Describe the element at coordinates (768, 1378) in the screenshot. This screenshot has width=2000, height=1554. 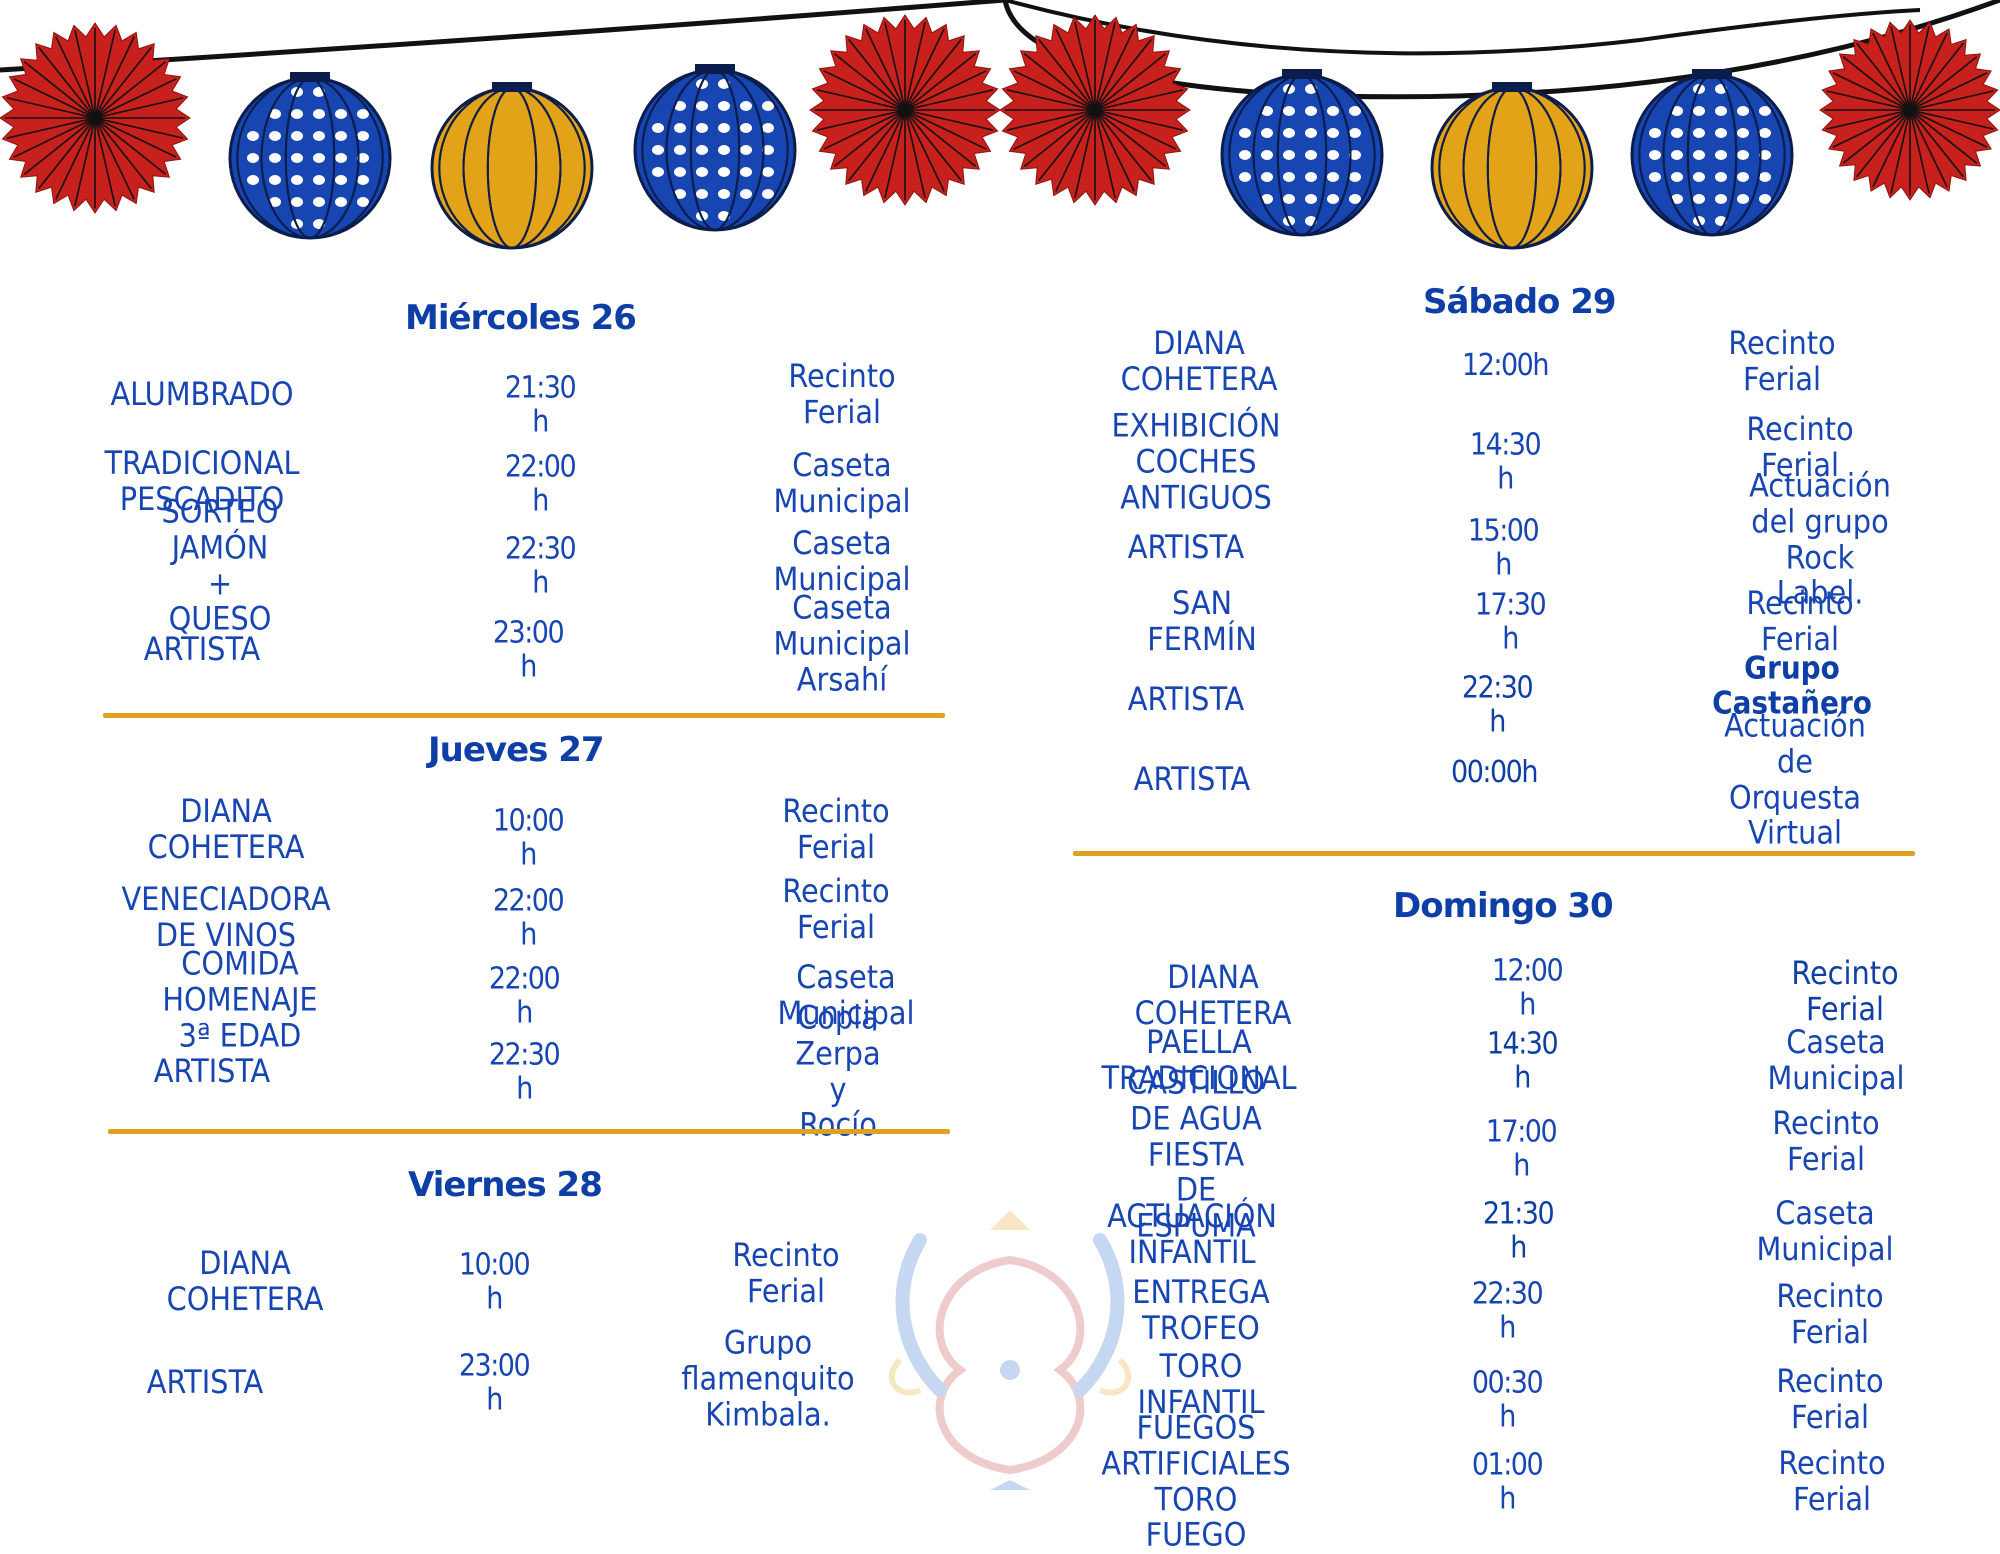
I see `event-place: Grupo flamenquito Kimbala.` at that location.